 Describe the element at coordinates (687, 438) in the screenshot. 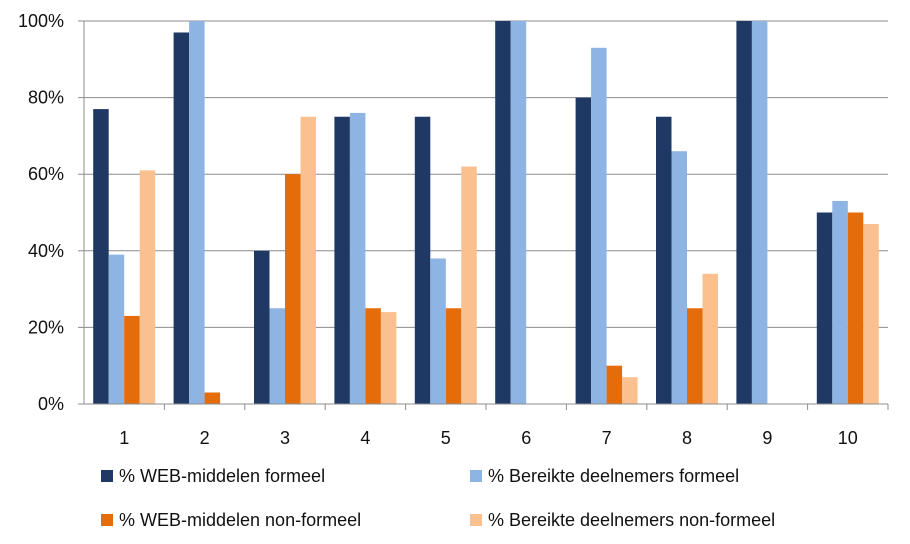

I see `x-tick-label: 8` at that location.